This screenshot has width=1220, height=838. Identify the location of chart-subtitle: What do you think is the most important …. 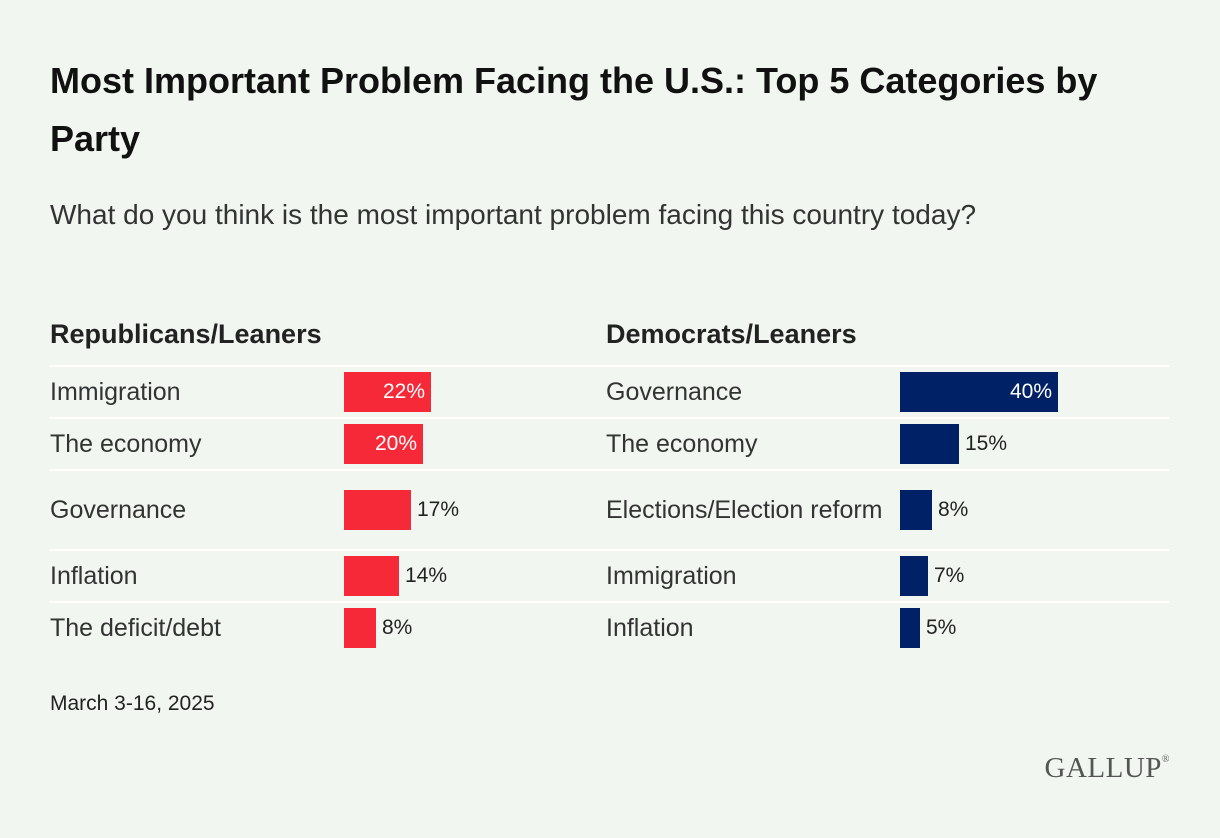
(513, 214).